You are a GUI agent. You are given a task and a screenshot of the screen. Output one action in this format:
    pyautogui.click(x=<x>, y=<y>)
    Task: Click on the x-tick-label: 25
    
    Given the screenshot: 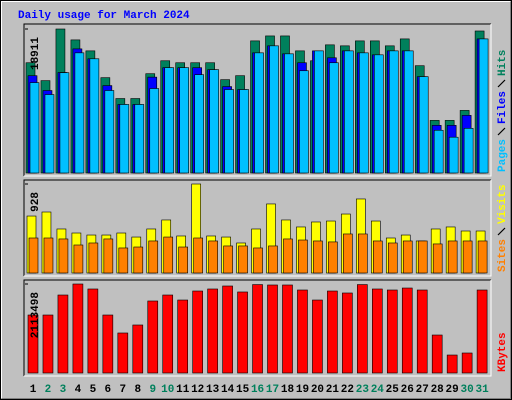 What is the action you would take?
    pyautogui.click(x=393, y=390)
    